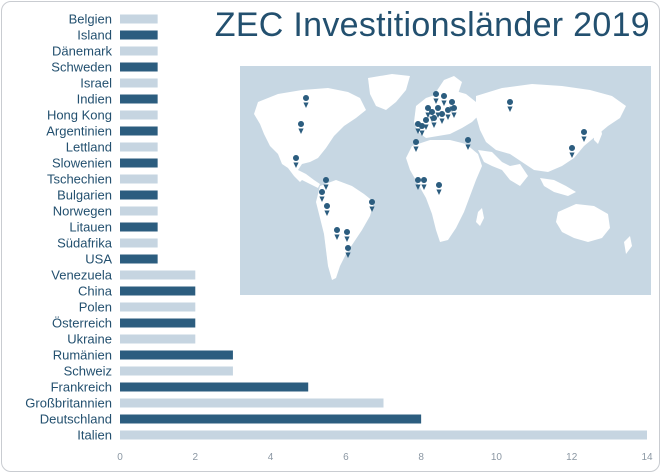  I want to click on category-label: USA, so click(98, 259).